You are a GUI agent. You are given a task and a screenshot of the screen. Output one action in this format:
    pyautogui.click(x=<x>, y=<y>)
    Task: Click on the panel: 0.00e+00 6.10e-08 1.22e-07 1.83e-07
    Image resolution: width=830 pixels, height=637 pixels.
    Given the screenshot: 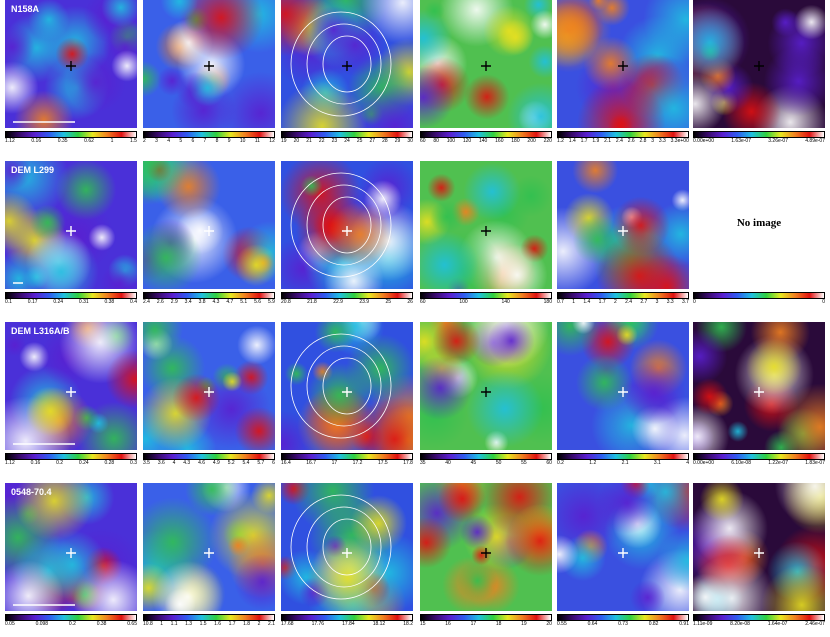 What is the action you would take?
    pyautogui.click(x=759, y=394)
    